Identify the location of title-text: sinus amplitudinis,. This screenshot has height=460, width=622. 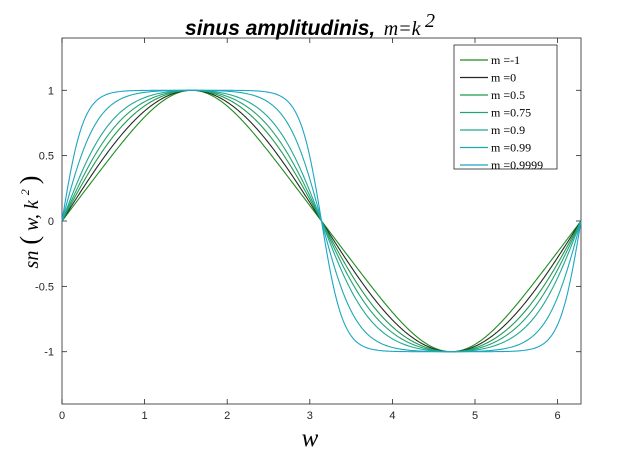
(280, 28).